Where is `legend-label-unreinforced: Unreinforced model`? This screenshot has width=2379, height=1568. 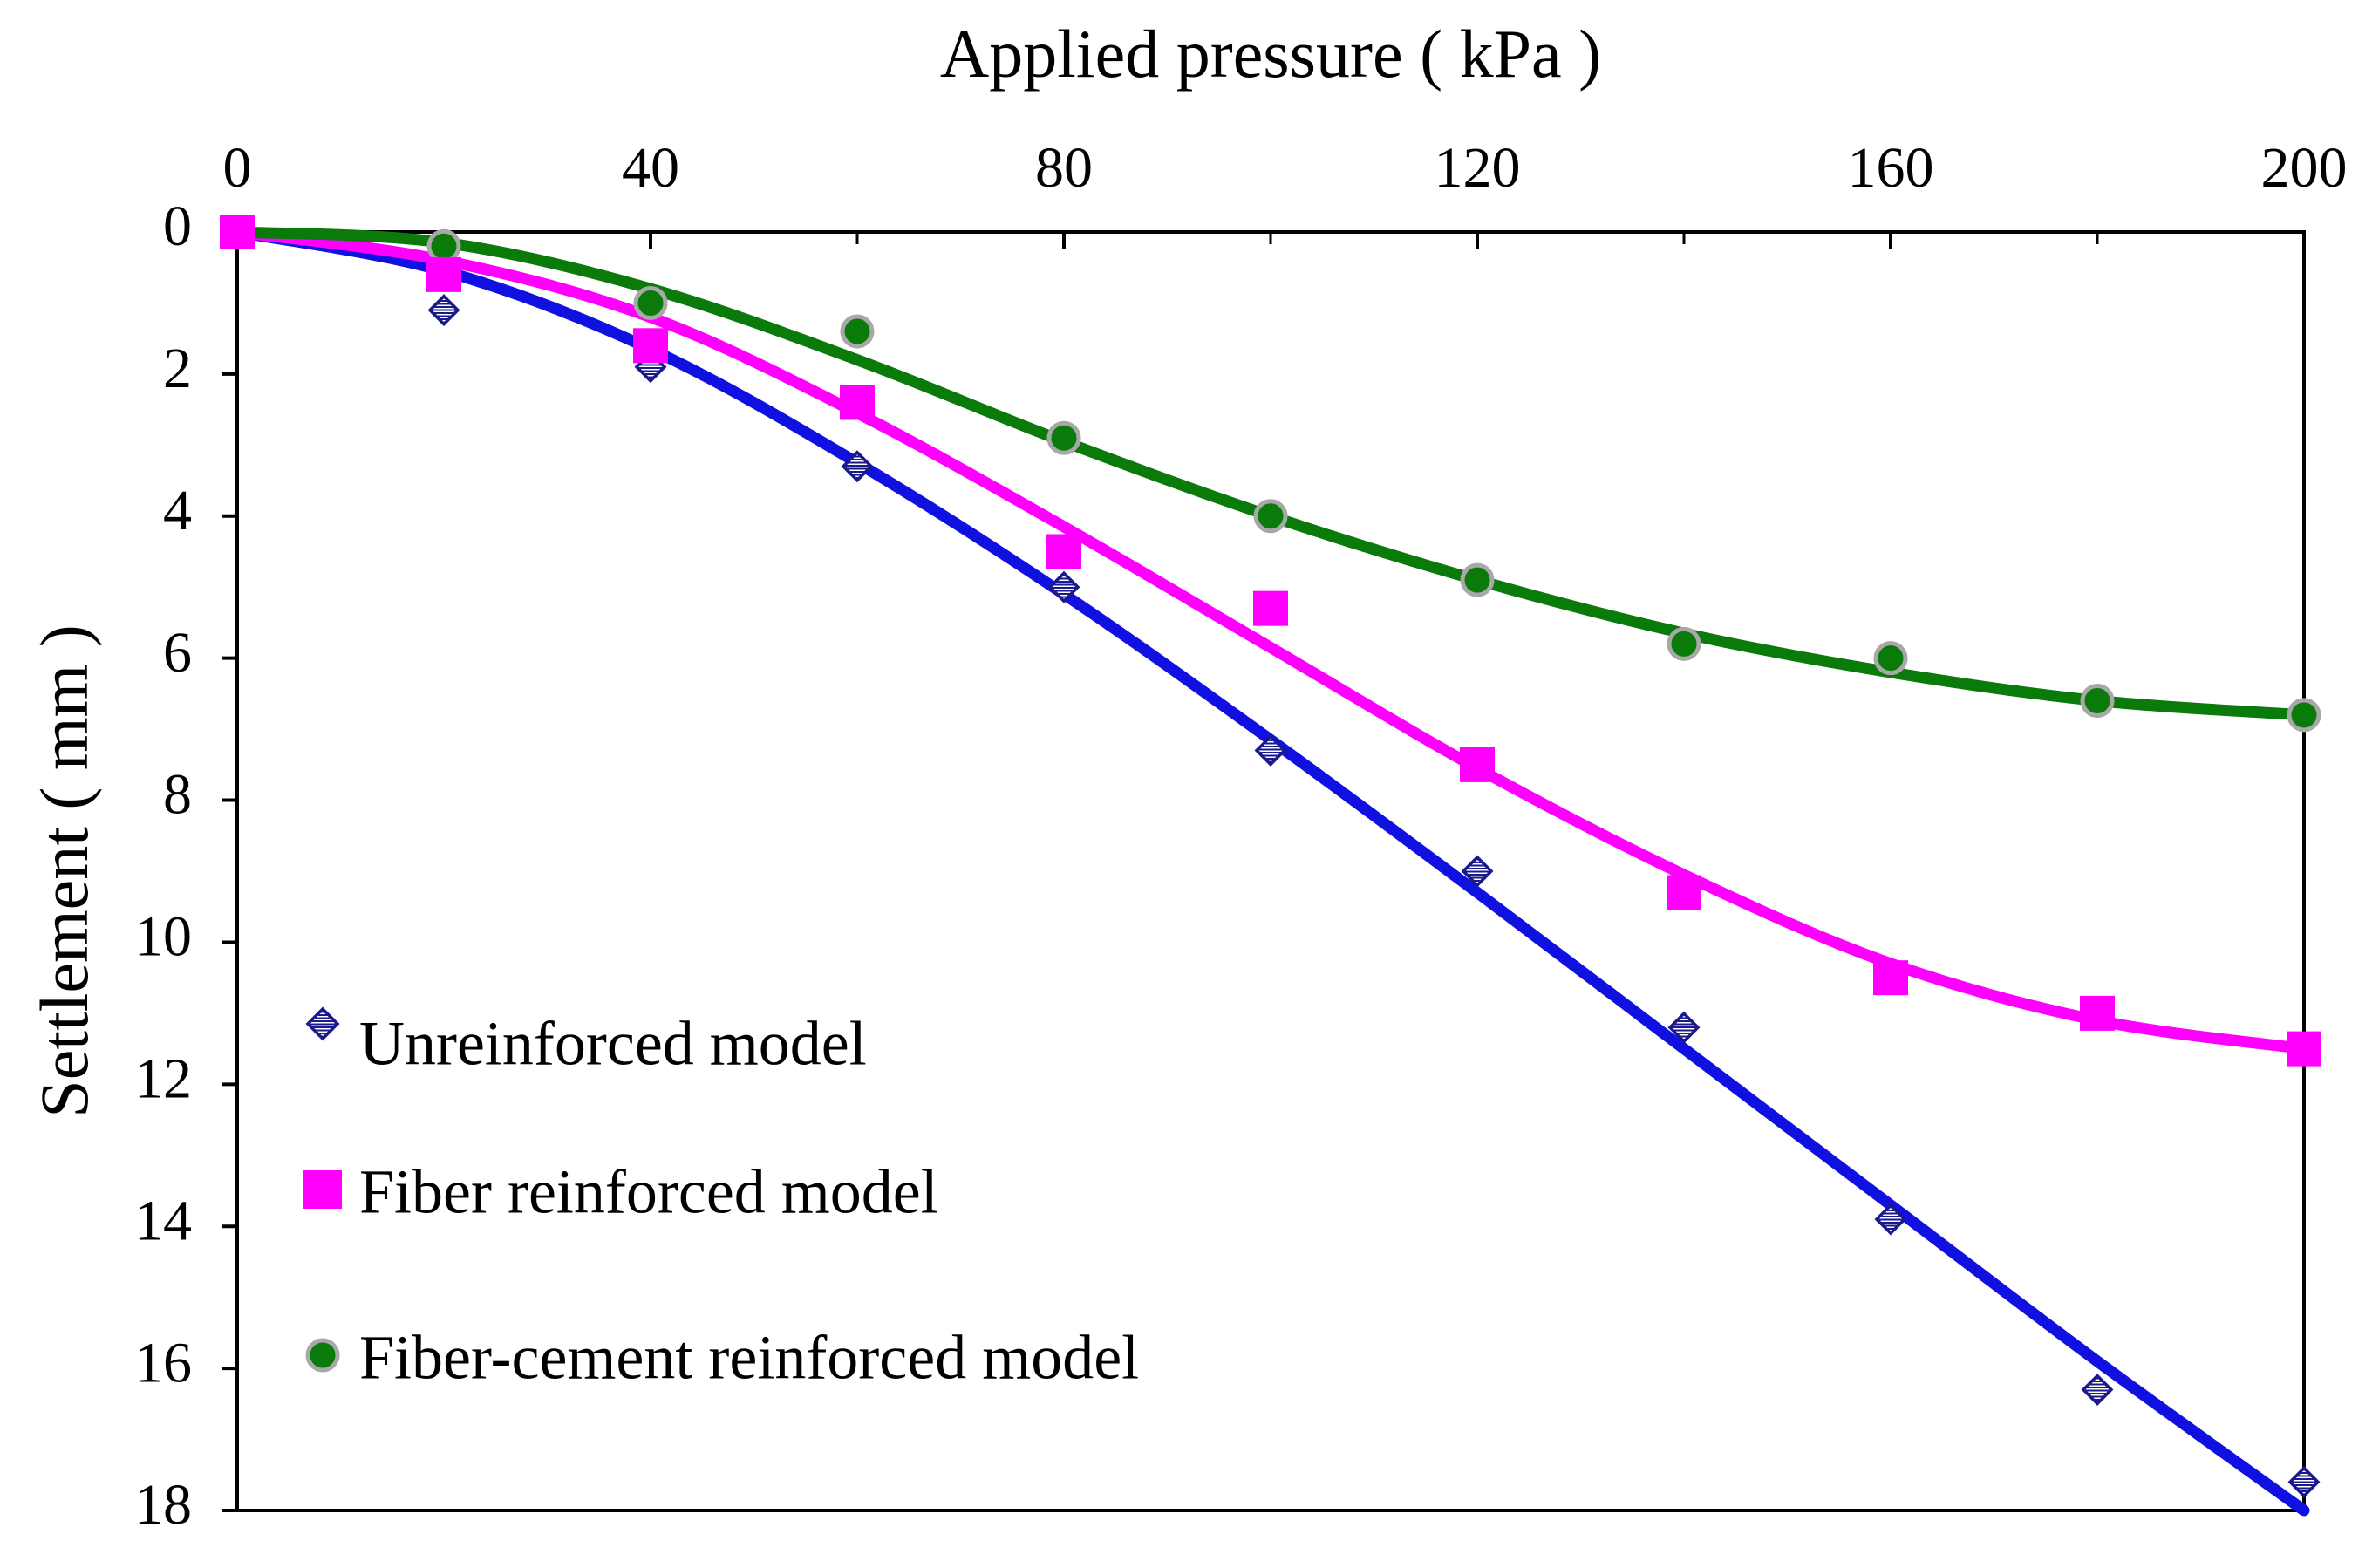
legend-label-unreinforced: Unreinforced model is located at coordinates (613, 1044).